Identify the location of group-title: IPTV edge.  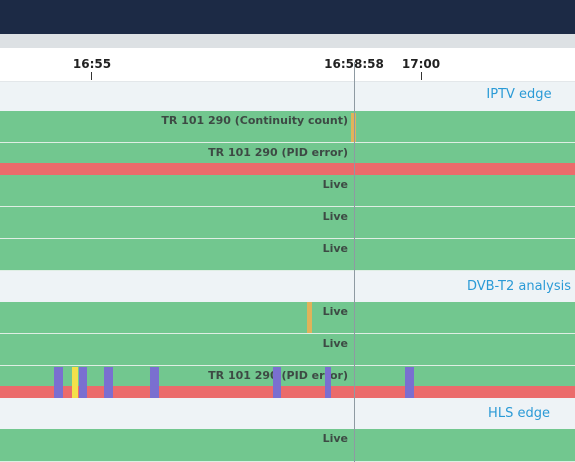
(519, 94).